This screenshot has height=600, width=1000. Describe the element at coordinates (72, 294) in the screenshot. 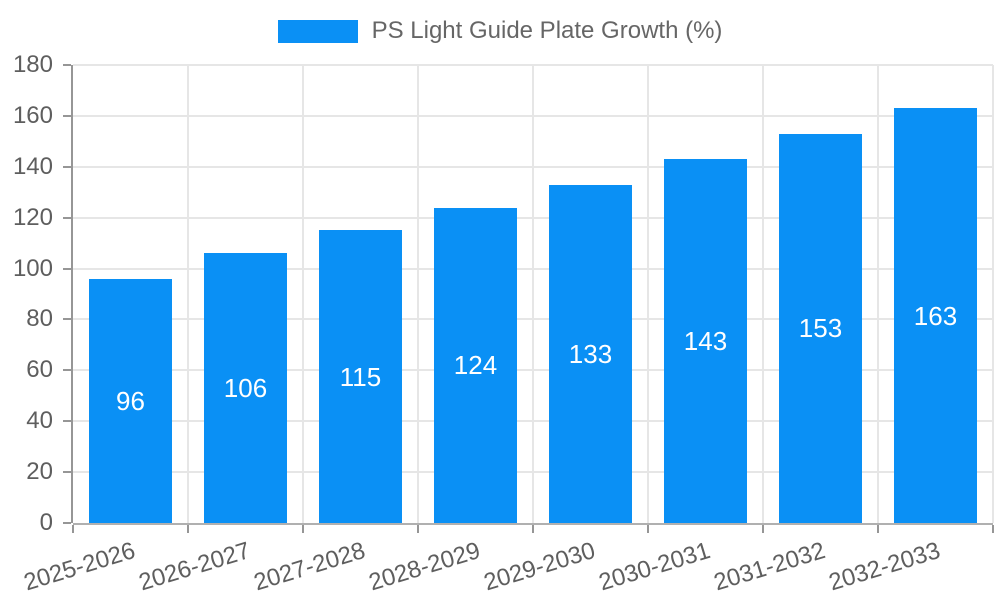

I see `y-axis-line` at that location.